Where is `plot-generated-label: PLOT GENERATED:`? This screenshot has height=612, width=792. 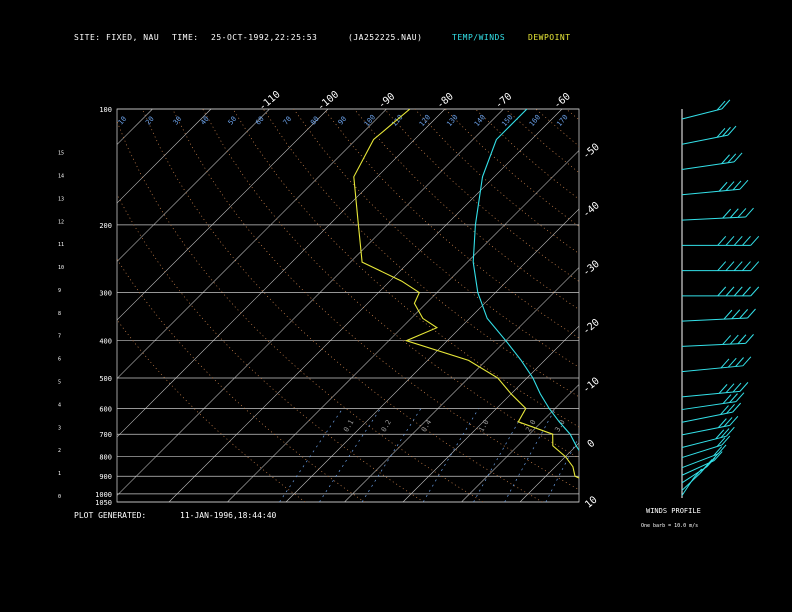 plot-generated-label: PLOT GENERATED: is located at coordinates (110, 515).